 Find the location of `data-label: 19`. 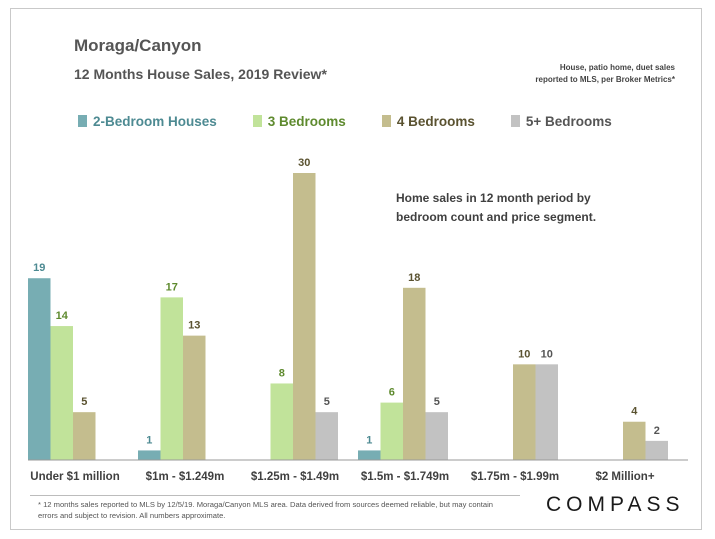

data-label: 19 is located at coordinates (39, 268).